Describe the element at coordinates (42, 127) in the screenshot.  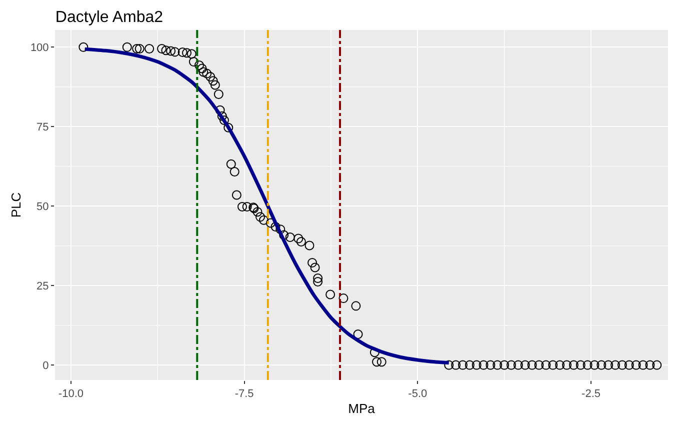
I see `y-tick-label: 75` at that location.